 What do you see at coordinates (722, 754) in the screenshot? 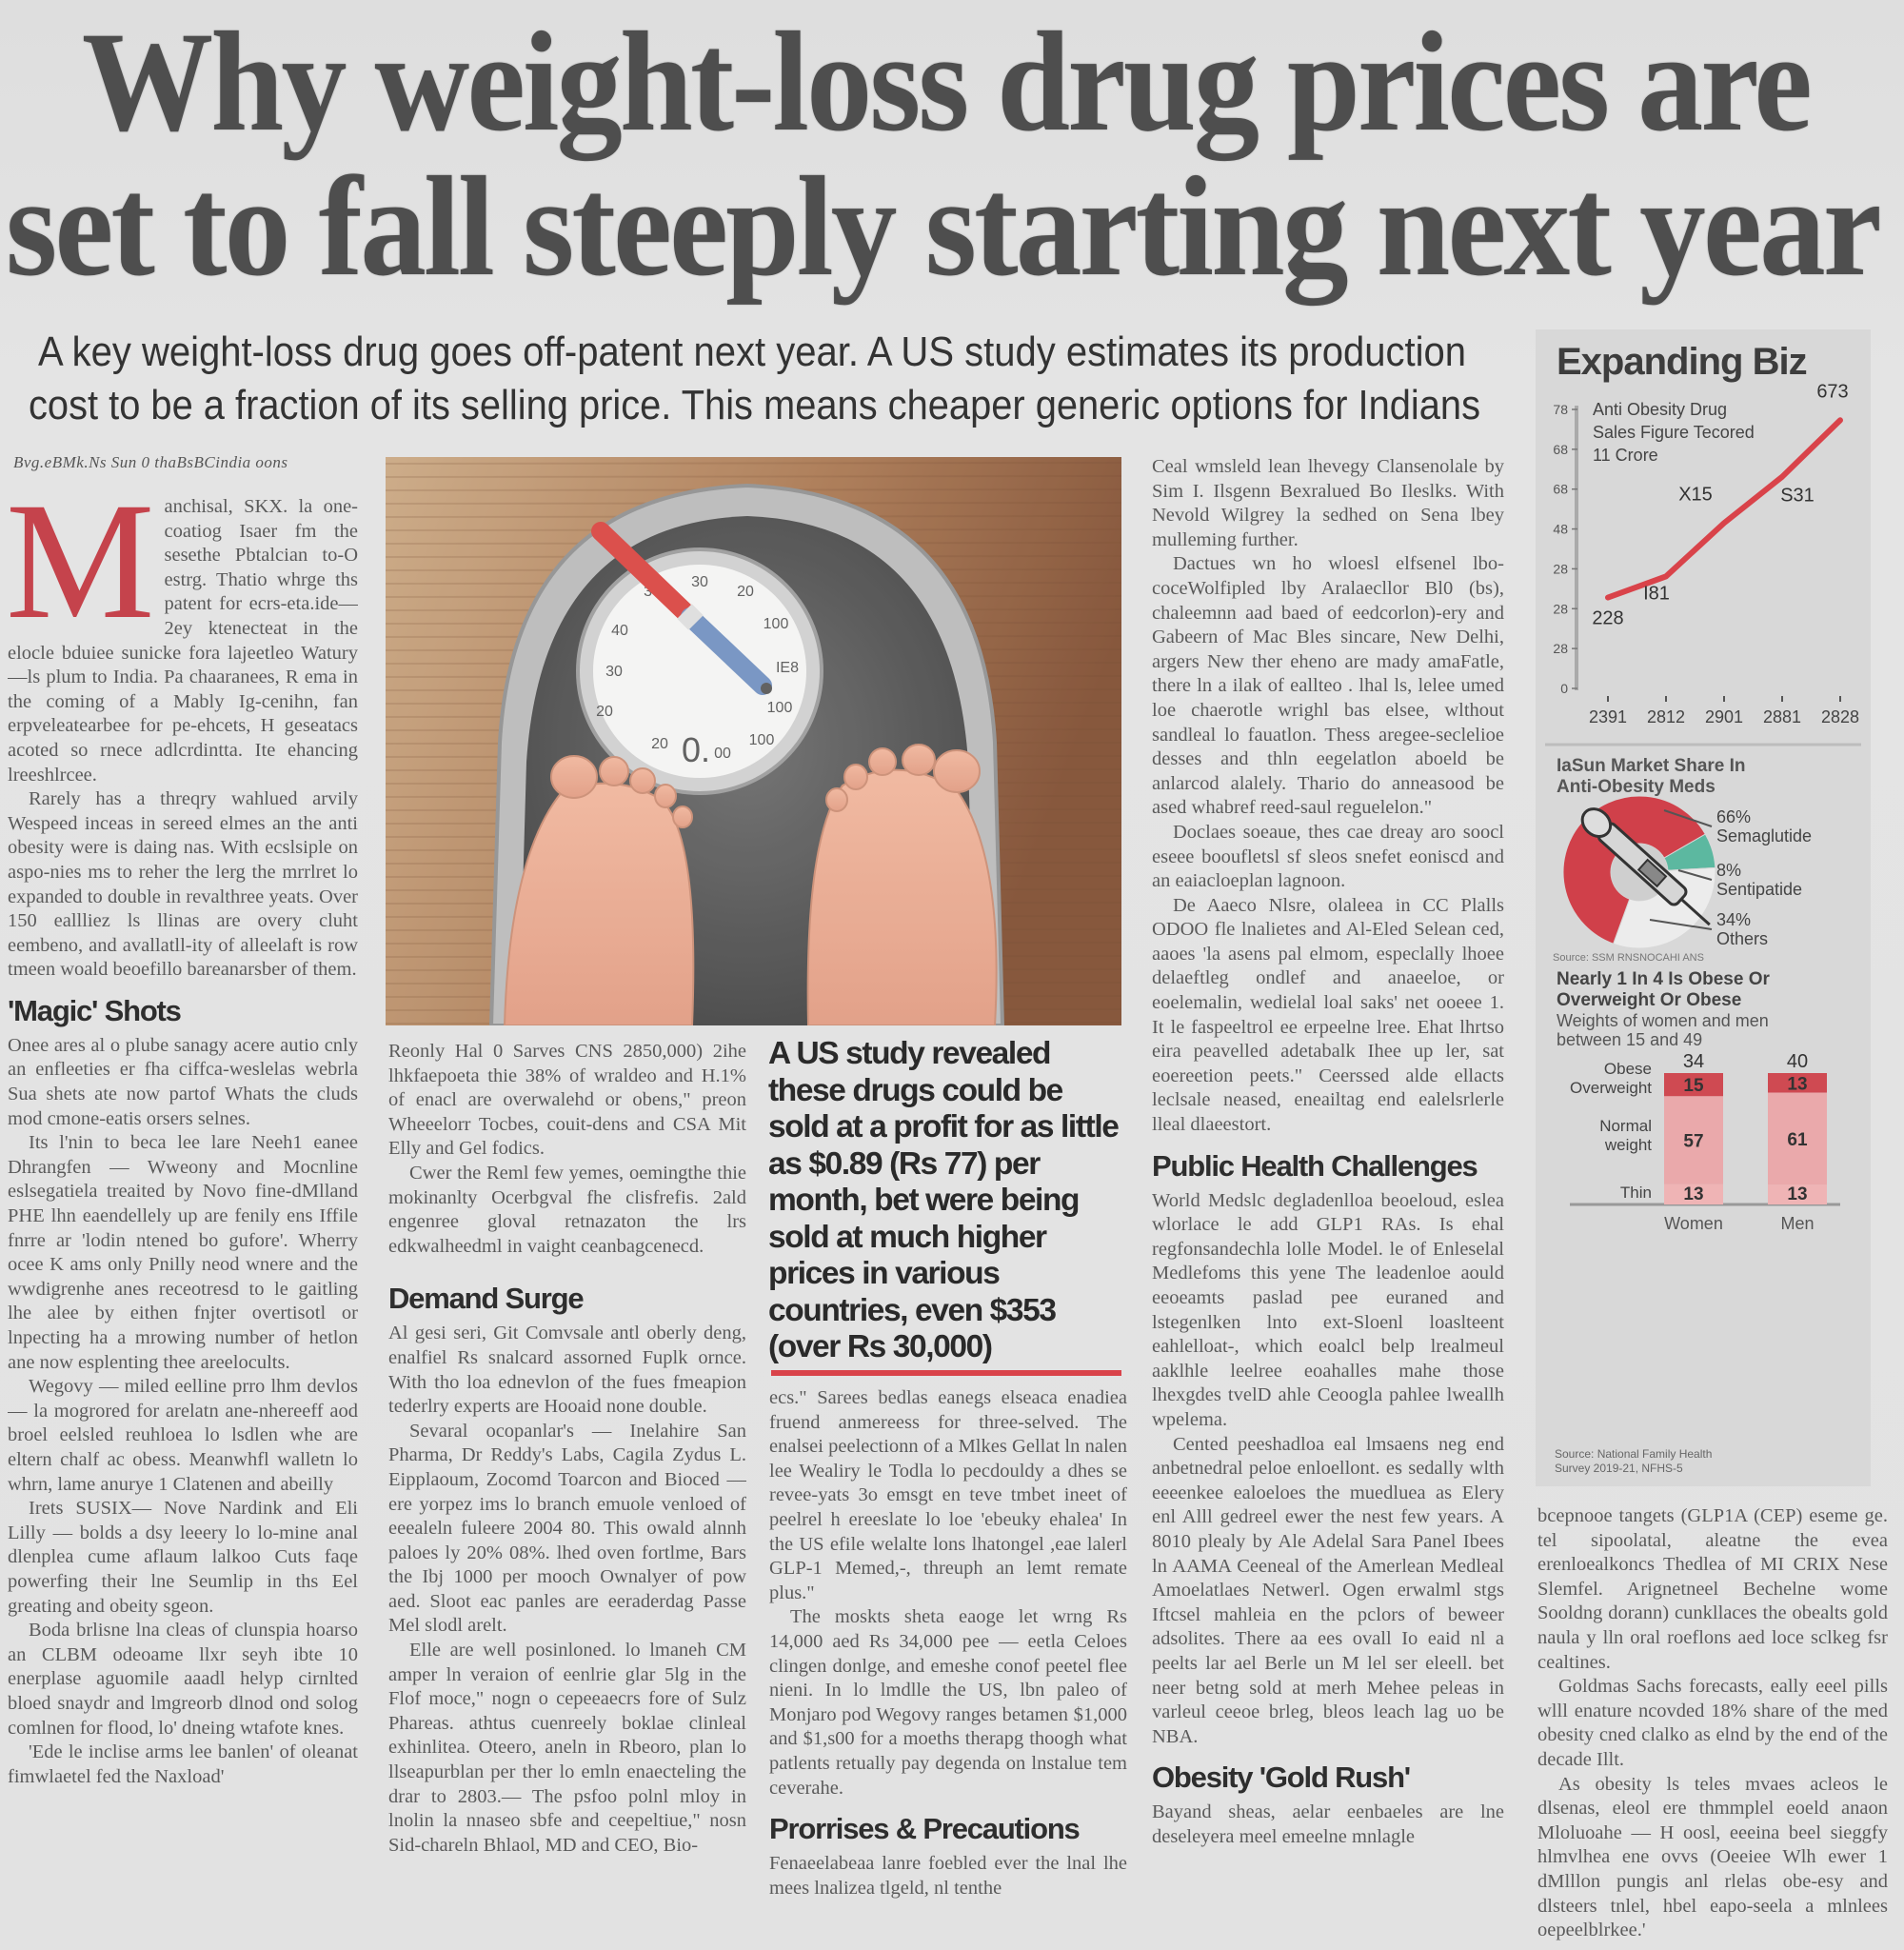
I see `svg-text: 00` at bounding box center [722, 754].